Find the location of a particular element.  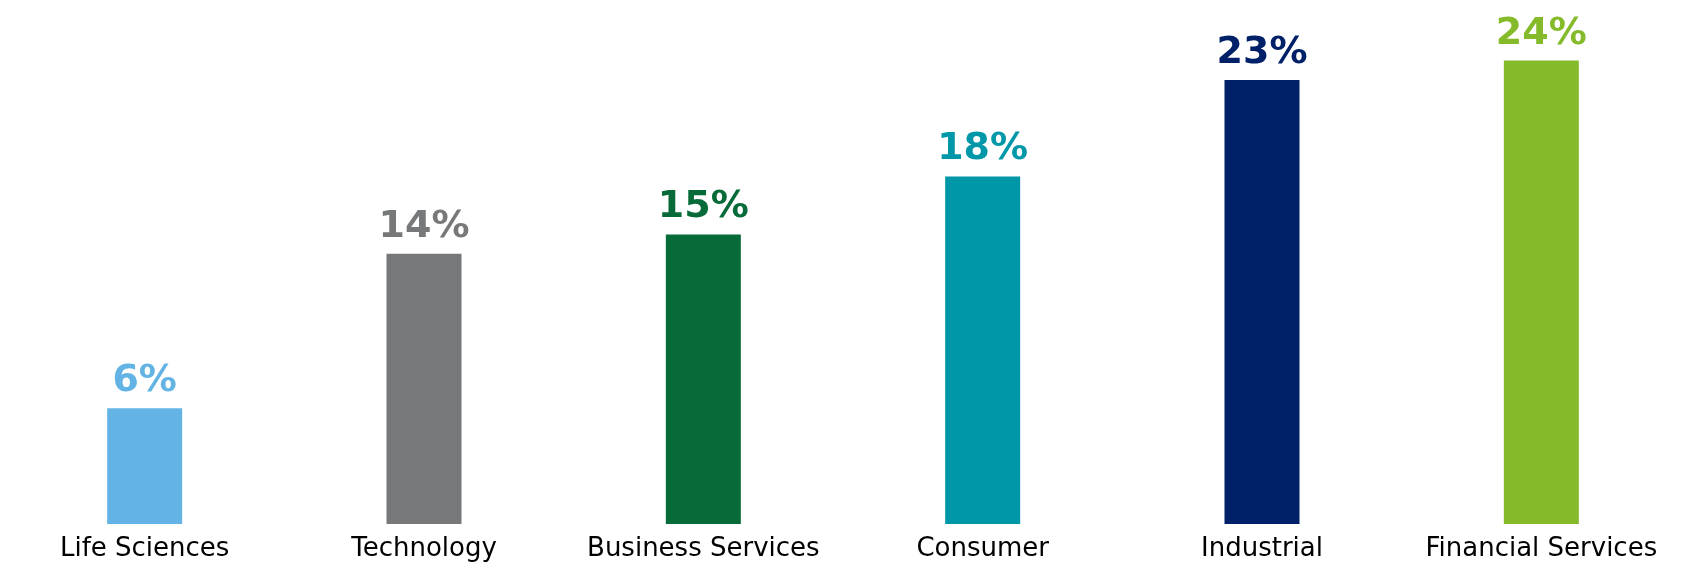

data-label: 24% is located at coordinates (1541, 30).